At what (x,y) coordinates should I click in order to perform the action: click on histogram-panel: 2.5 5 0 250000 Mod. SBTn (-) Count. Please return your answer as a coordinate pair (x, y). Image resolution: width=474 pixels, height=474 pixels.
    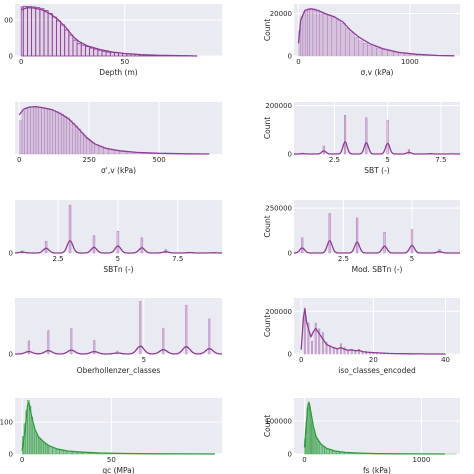
    Looking at the image, I should click on (362, 237).